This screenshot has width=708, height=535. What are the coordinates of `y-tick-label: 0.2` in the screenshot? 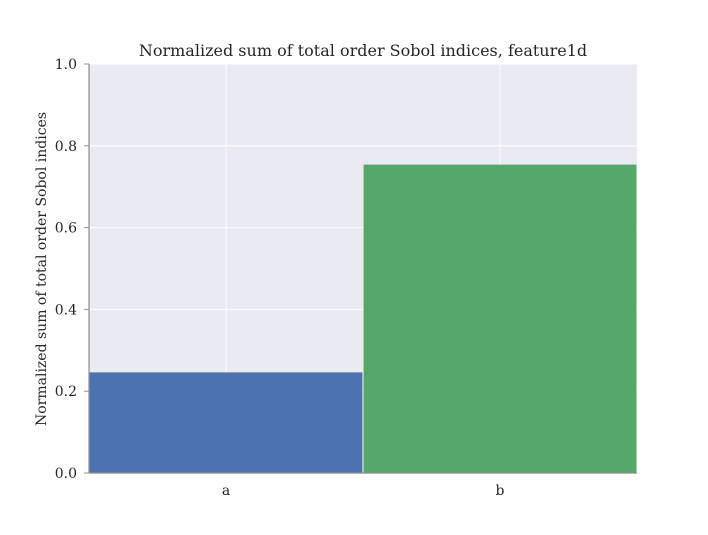 It's located at (66, 392).